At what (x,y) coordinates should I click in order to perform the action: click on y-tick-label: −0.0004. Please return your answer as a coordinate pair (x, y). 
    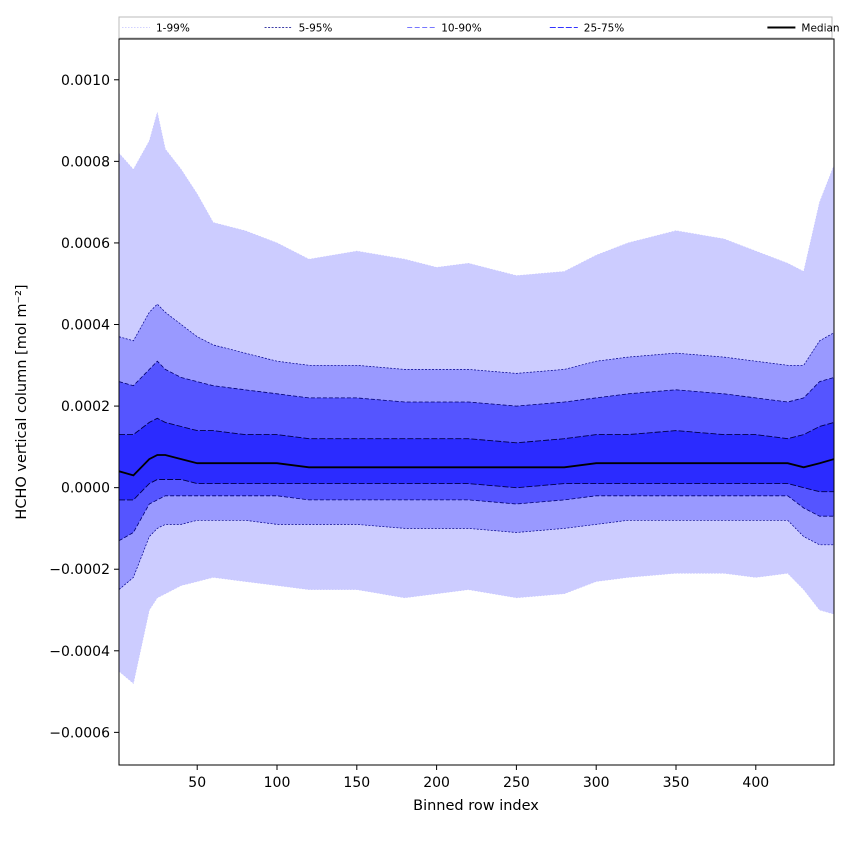
    Looking at the image, I should click on (79, 652).